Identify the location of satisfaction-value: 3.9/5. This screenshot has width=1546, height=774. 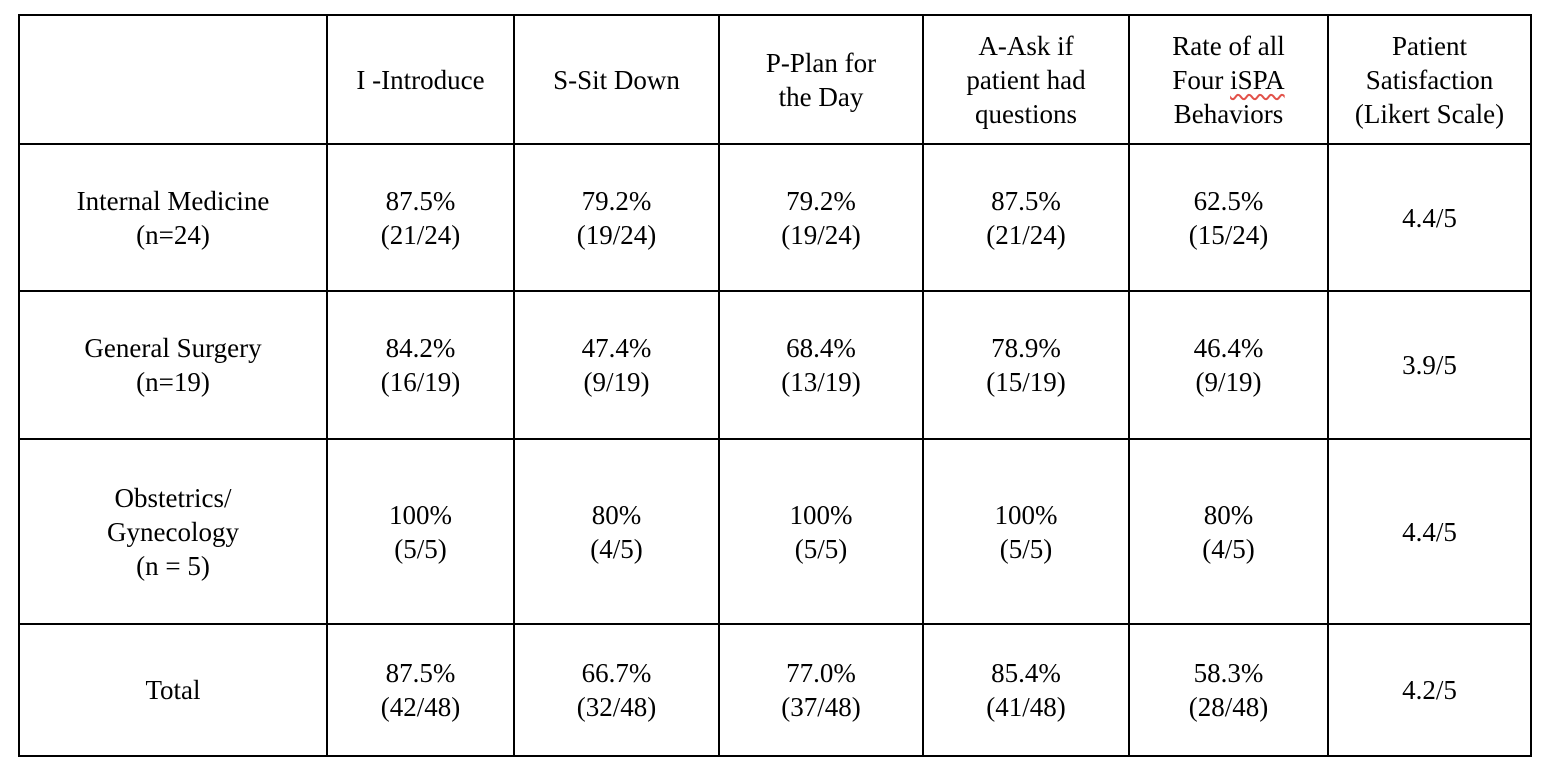
(1429, 365).